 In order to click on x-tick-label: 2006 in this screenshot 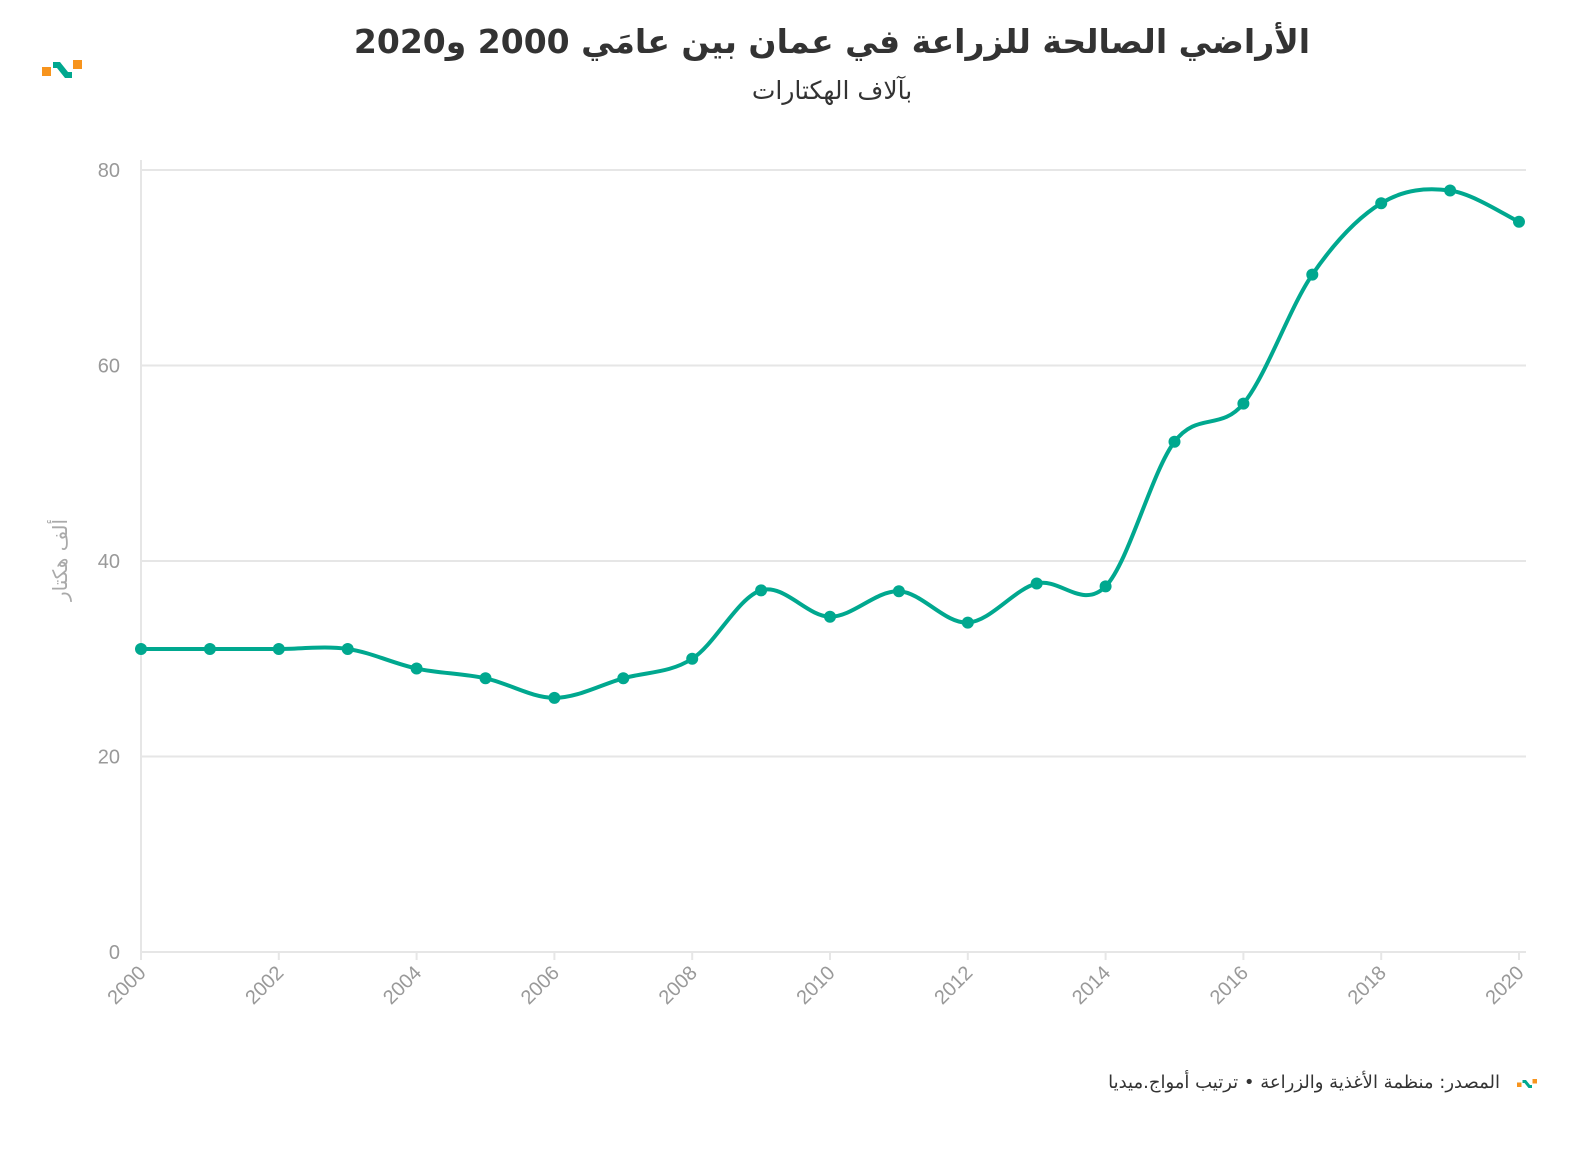, I will do `click(540, 985)`.